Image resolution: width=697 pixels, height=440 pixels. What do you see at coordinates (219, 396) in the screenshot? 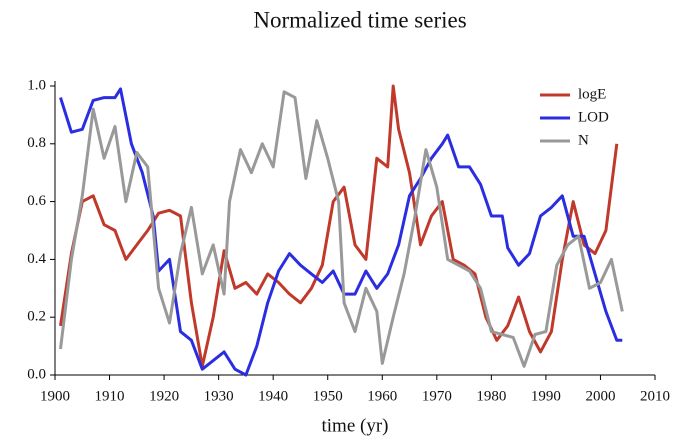
I see `x-tick-label: 1930` at bounding box center [219, 396].